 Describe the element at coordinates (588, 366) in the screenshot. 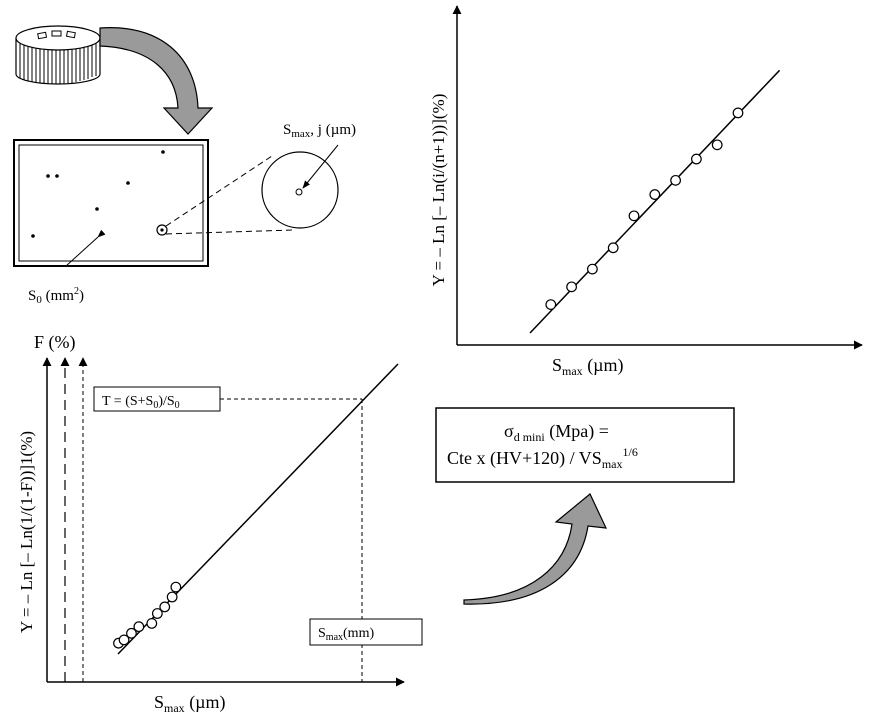

I see `top-chart-x-label: Smax (µm)` at that location.